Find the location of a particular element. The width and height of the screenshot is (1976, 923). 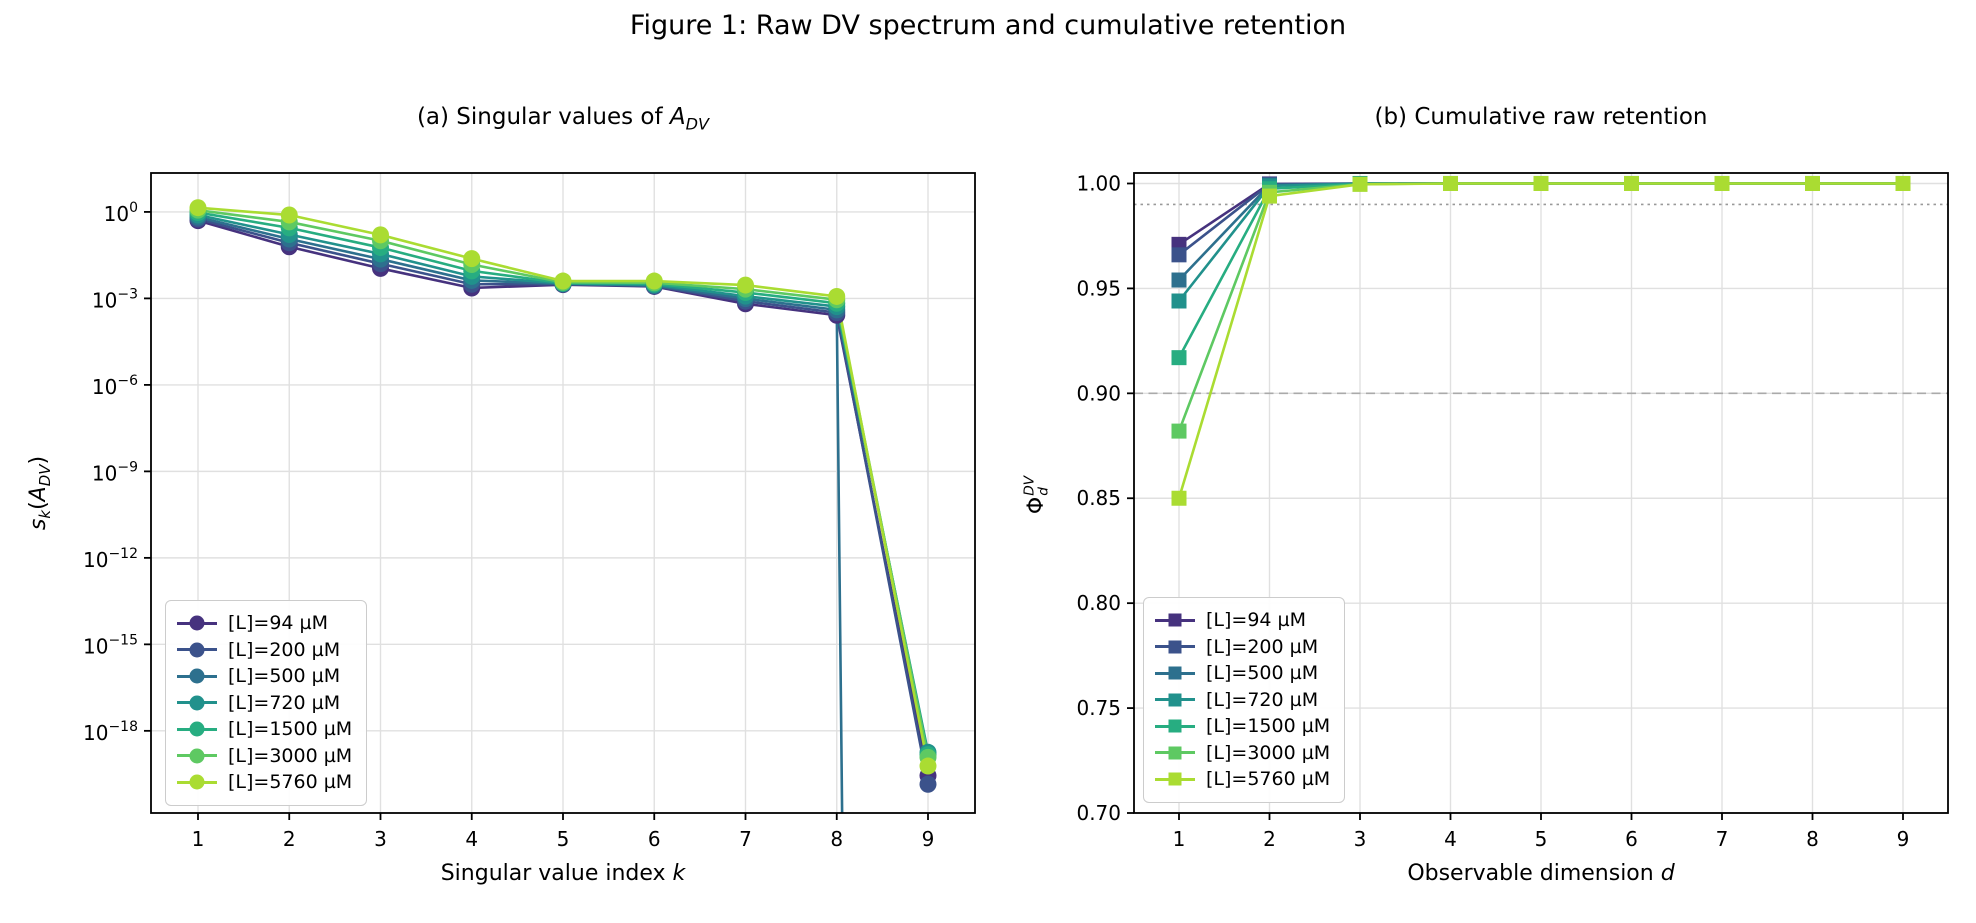

y-tick-label: 0.70 is located at coordinates (1098, 813).